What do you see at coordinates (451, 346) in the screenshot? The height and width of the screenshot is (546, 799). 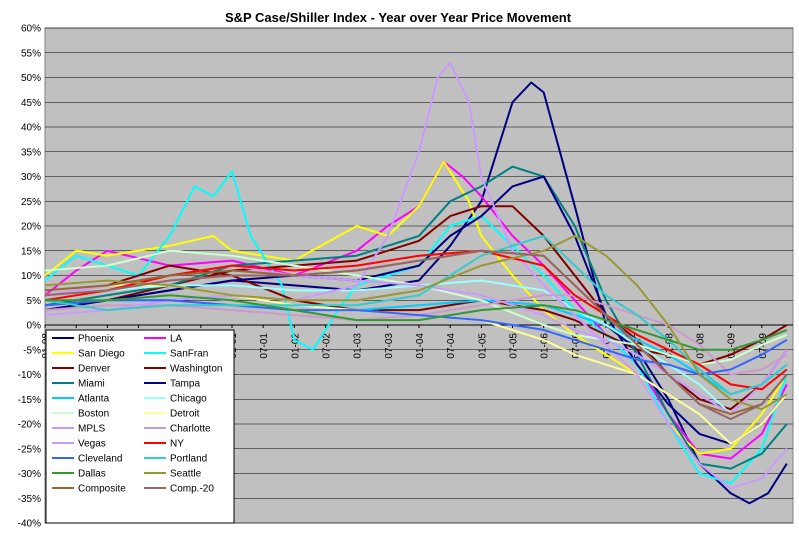 I see `x-tick-label: 07-04` at bounding box center [451, 346].